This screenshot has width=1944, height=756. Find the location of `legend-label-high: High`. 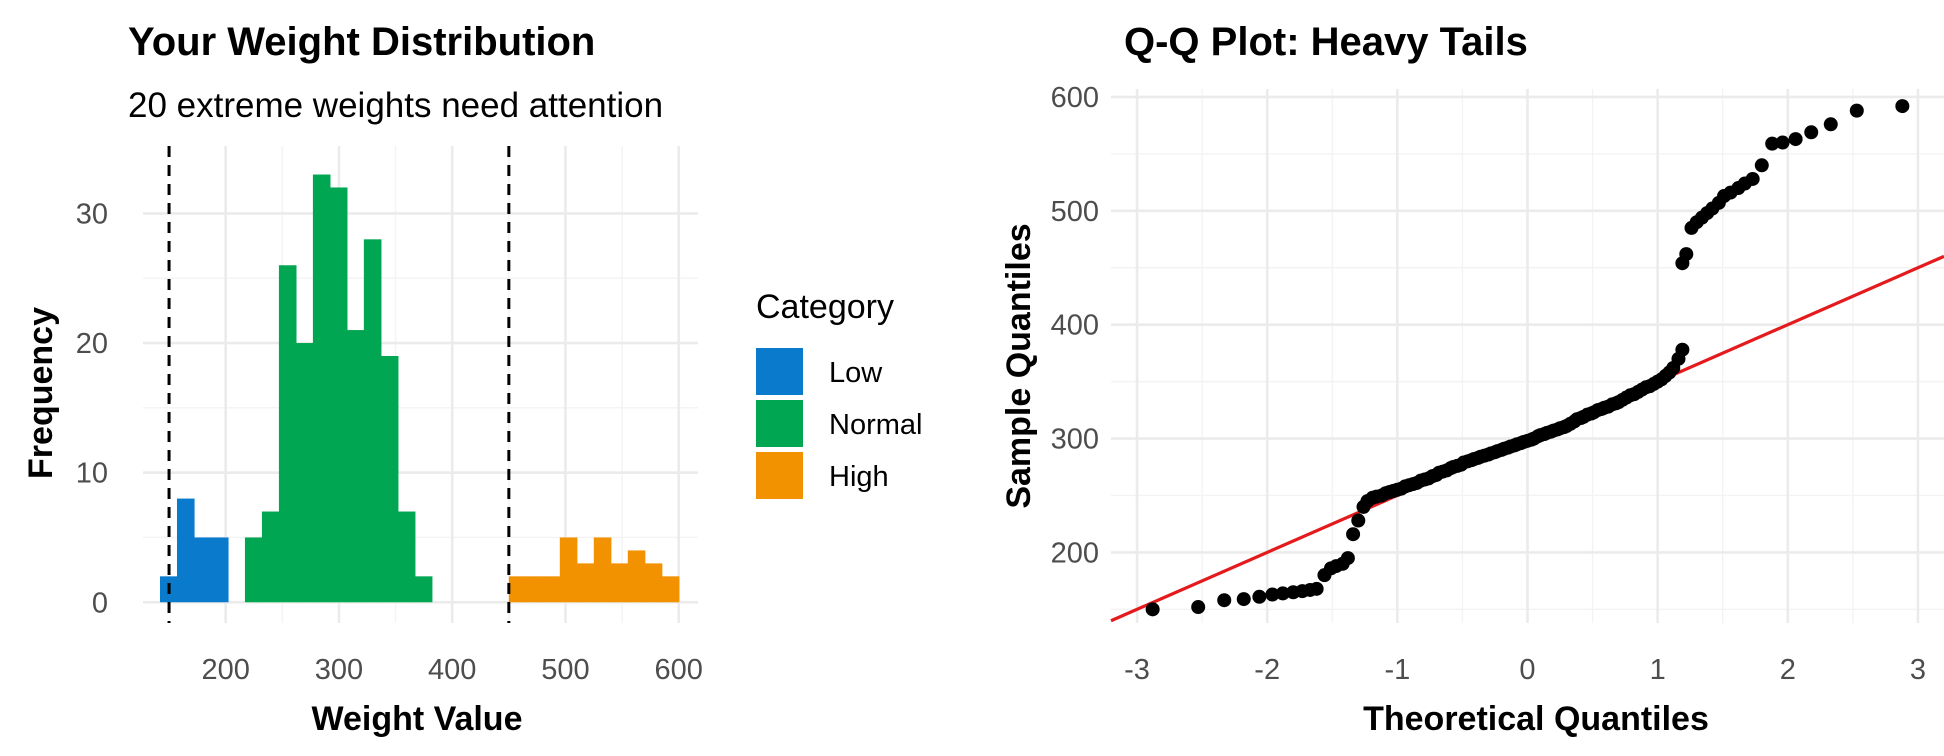

legend-label-high: High is located at coordinates (859, 477).